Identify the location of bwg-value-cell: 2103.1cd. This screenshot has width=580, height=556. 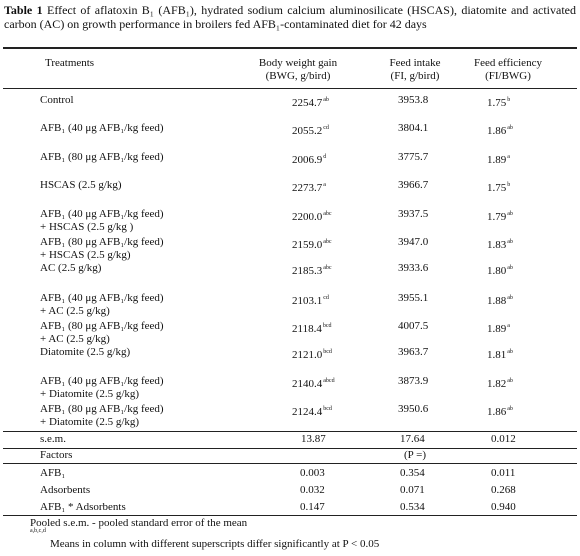
(310, 300).